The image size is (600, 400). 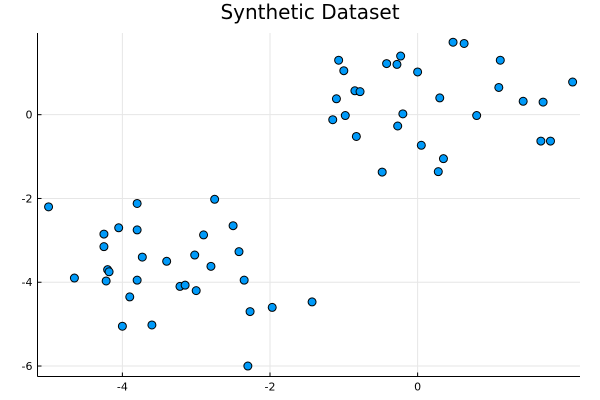 What do you see at coordinates (417, 387) in the screenshot?
I see `x-tick-label: 0` at bounding box center [417, 387].